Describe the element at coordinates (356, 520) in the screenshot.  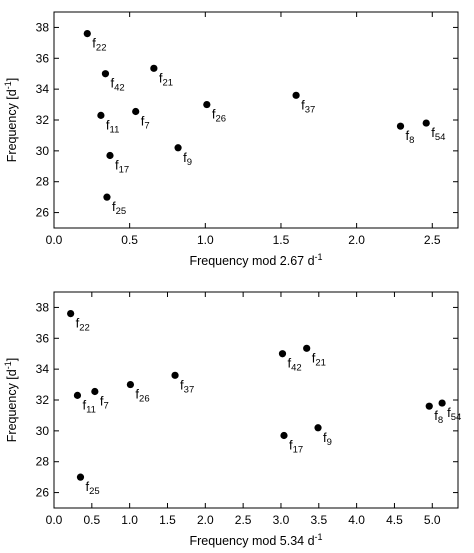
I see `x-tick-label: 4.0` at that location.